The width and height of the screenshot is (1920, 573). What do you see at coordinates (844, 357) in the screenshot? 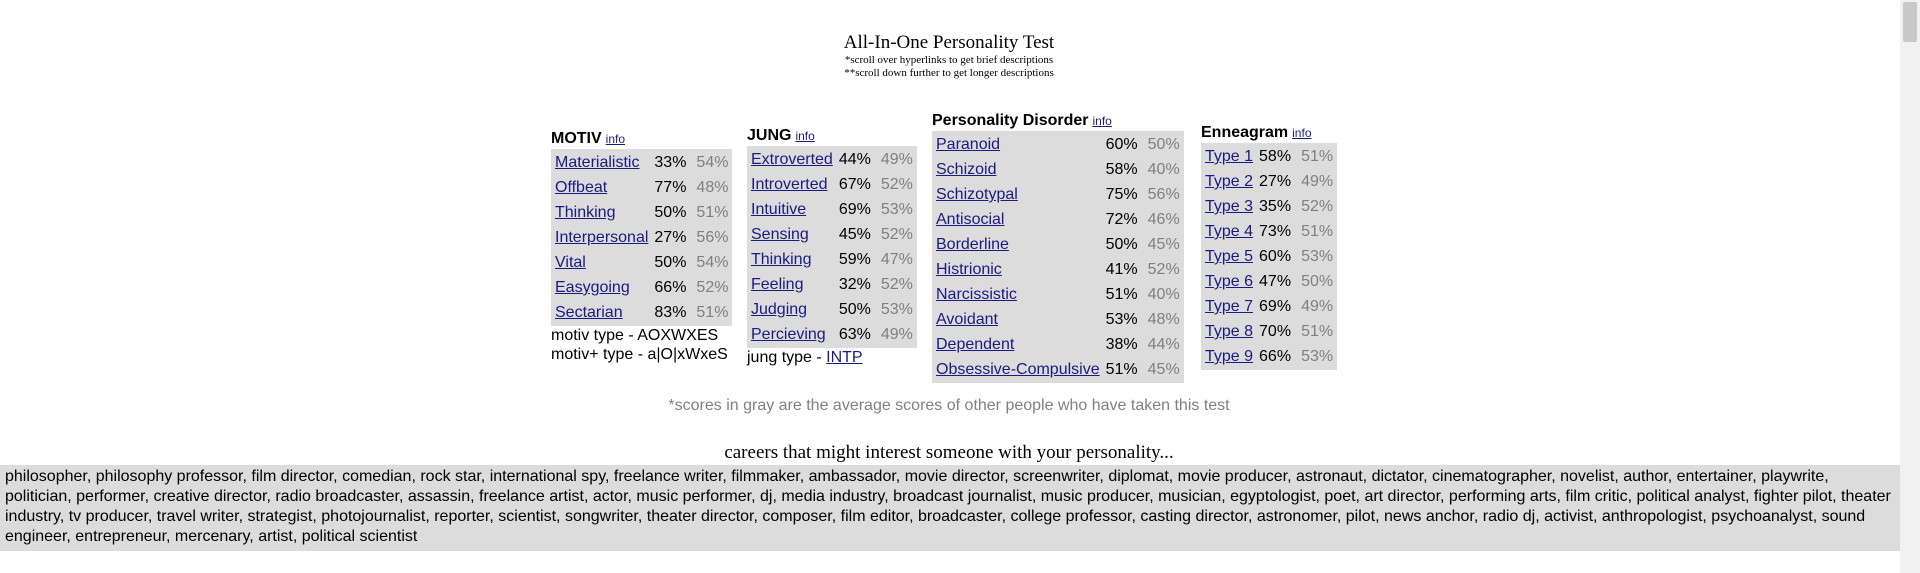
I see `jung-type-link: INTP` at bounding box center [844, 357].